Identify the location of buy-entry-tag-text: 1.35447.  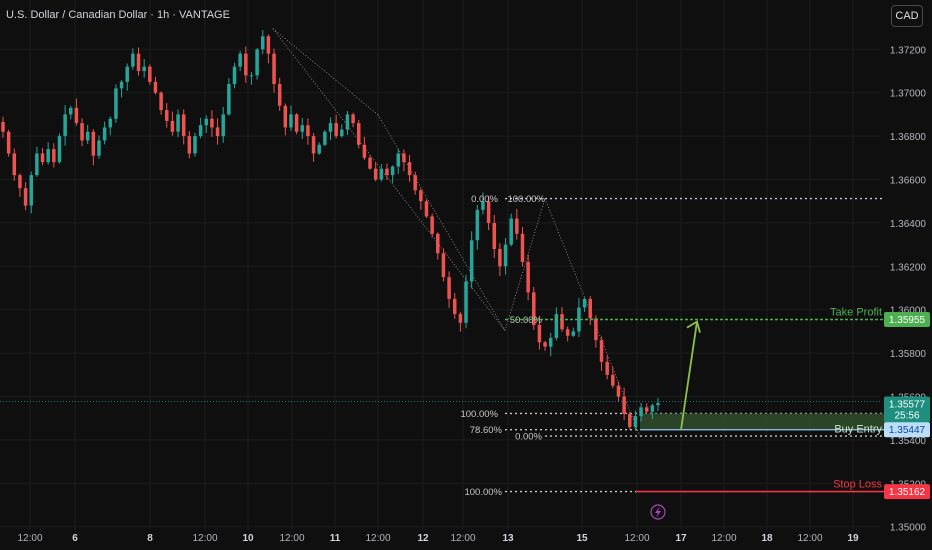
(907, 430).